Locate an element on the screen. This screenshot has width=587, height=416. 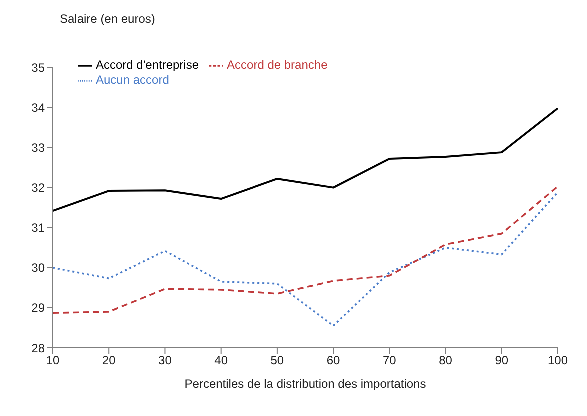
y-tick-label: 35 is located at coordinates (39, 67).